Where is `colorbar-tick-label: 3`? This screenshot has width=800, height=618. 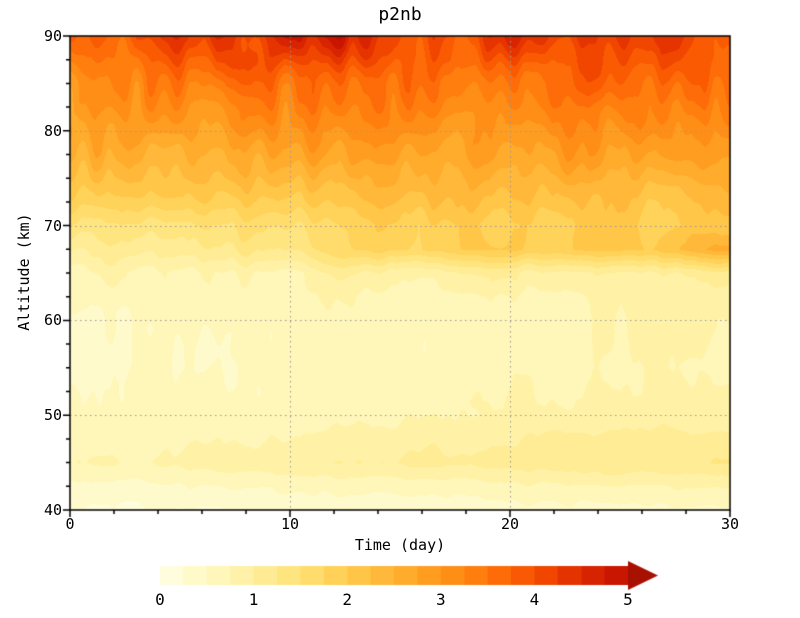 colorbar-tick-label: 3 is located at coordinates (440, 599).